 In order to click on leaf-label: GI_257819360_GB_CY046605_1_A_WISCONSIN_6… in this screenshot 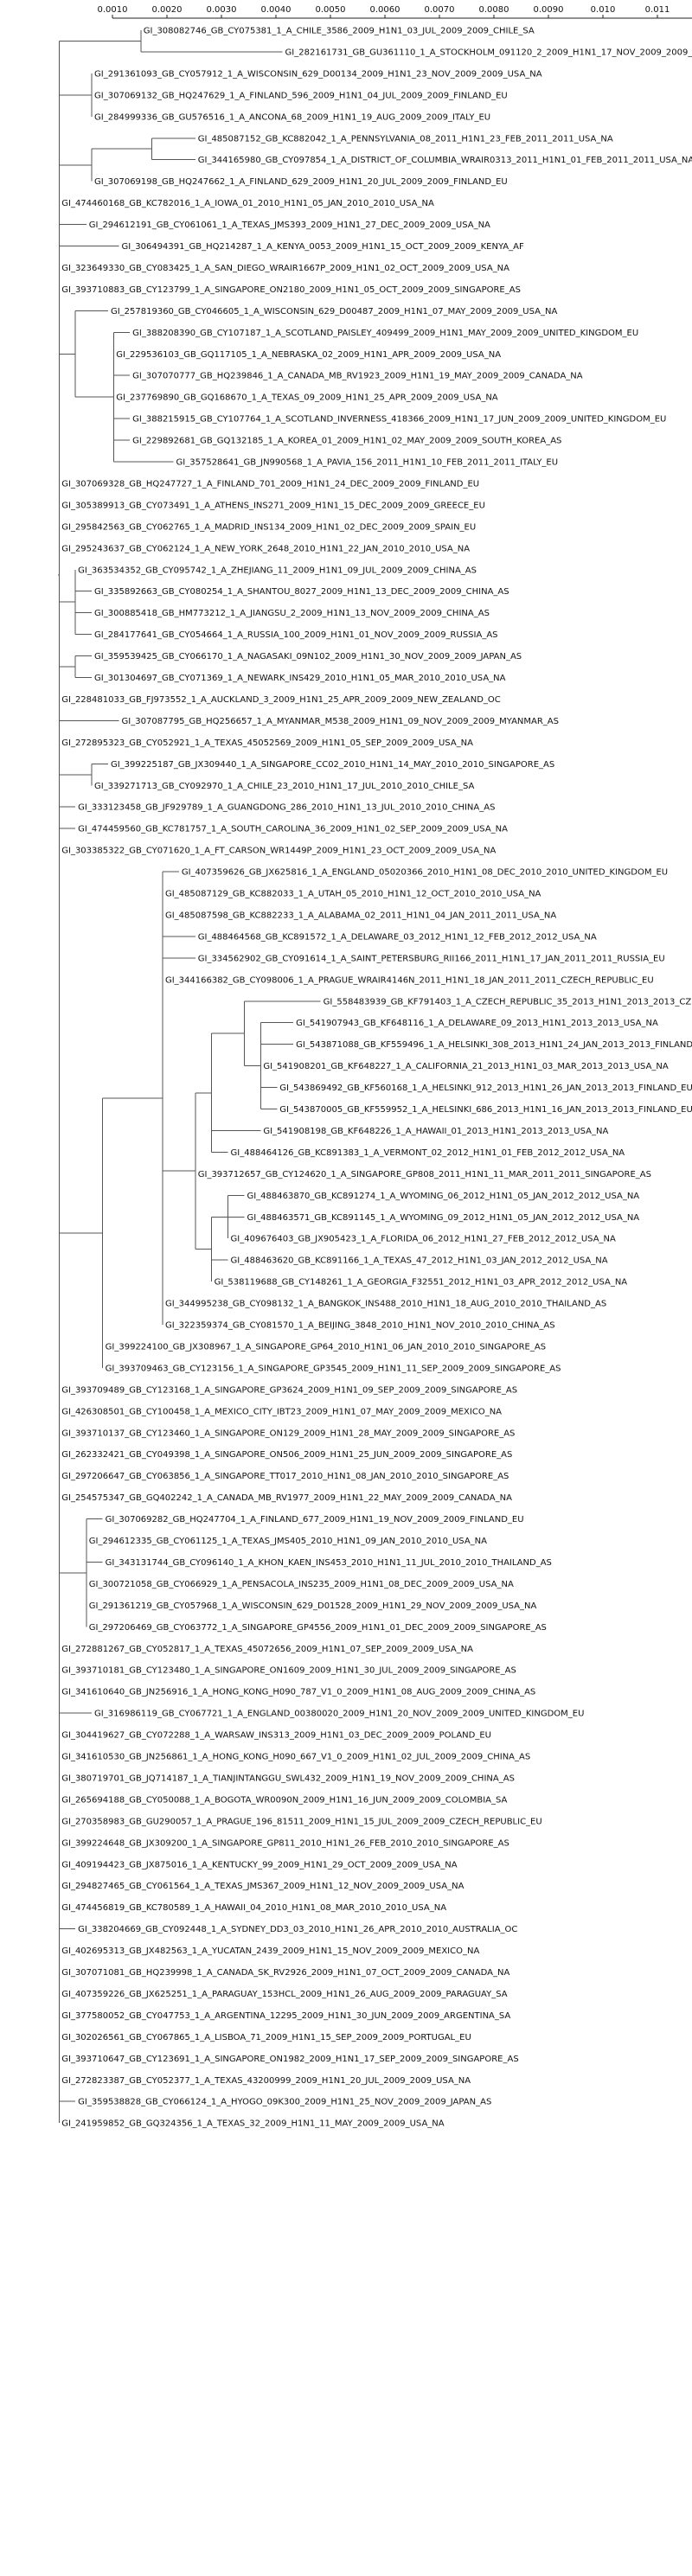, I will do `click(334, 311)`.